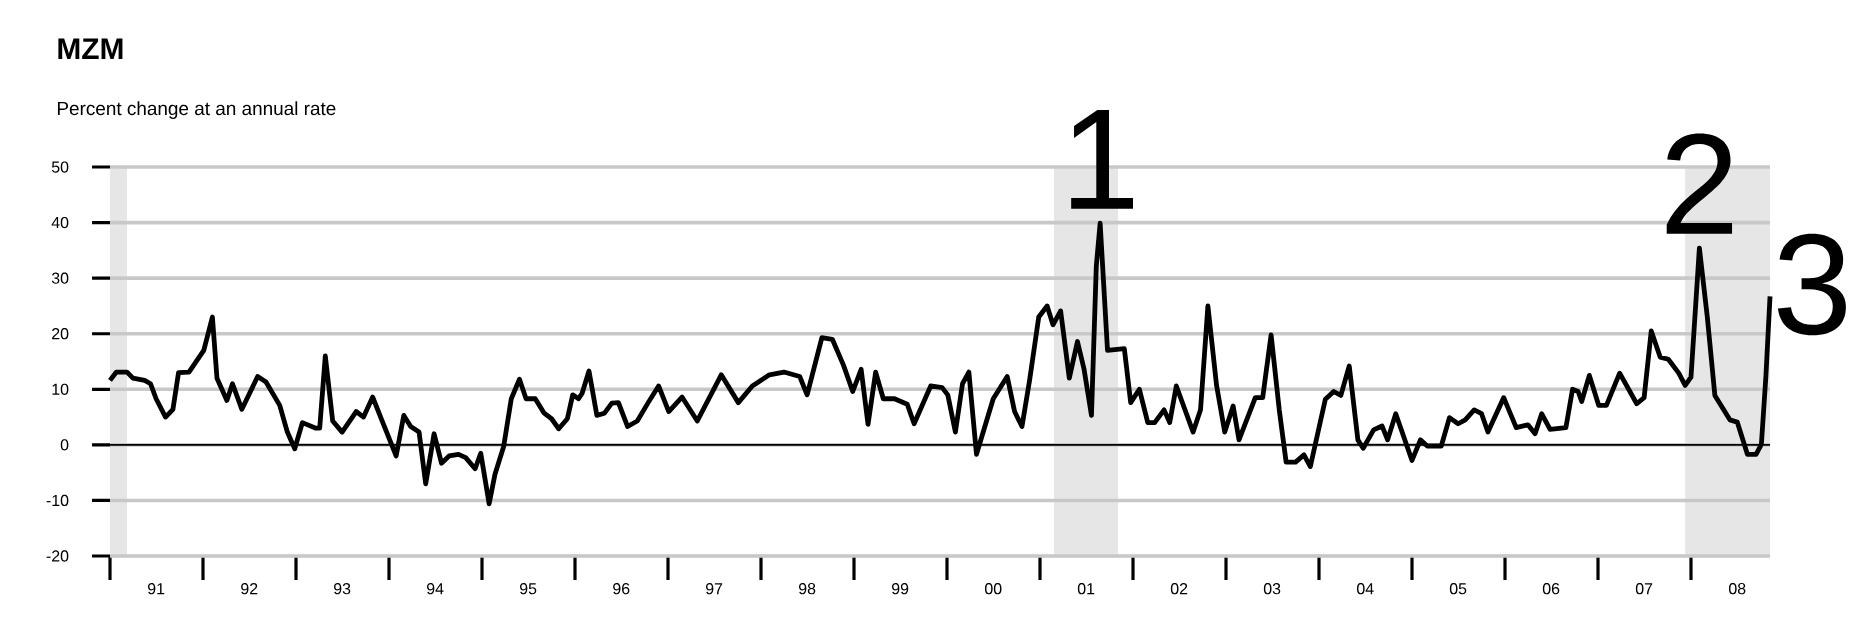 This screenshot has width=1855, height=639. What do you see at coordinates (156, 589) in the screenshot?
I see `x-tick-label: 91` at bounding box center [156, 589].